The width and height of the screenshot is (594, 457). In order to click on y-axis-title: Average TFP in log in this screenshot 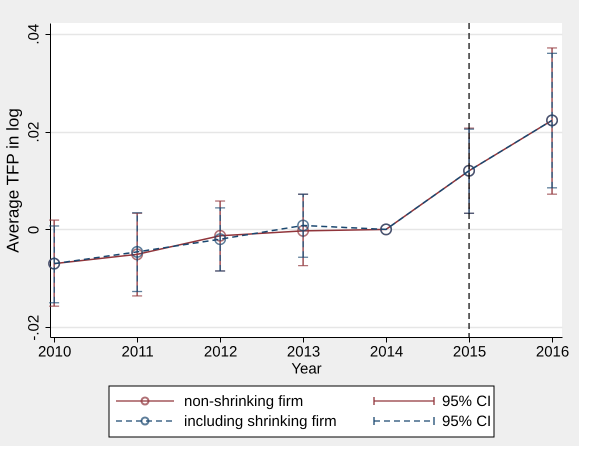, I will do `click(13, 180)`.